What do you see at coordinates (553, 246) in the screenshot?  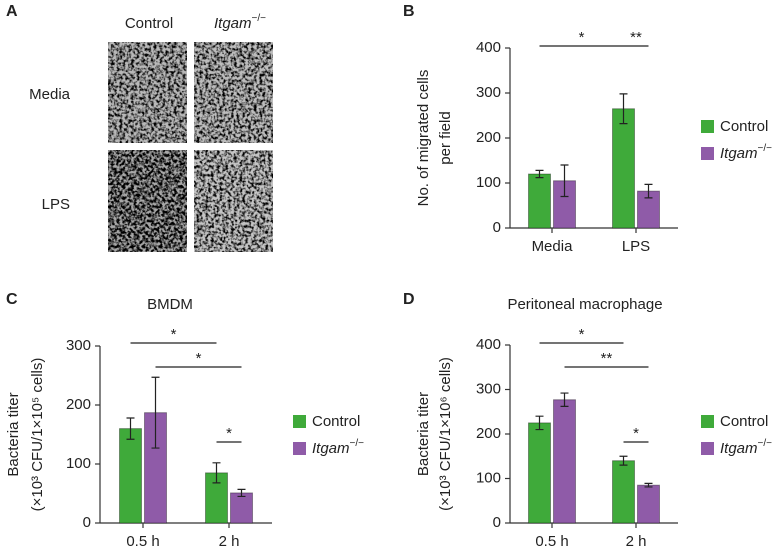 I see `x-tick-label: Media` at bounding box center [553, 246].